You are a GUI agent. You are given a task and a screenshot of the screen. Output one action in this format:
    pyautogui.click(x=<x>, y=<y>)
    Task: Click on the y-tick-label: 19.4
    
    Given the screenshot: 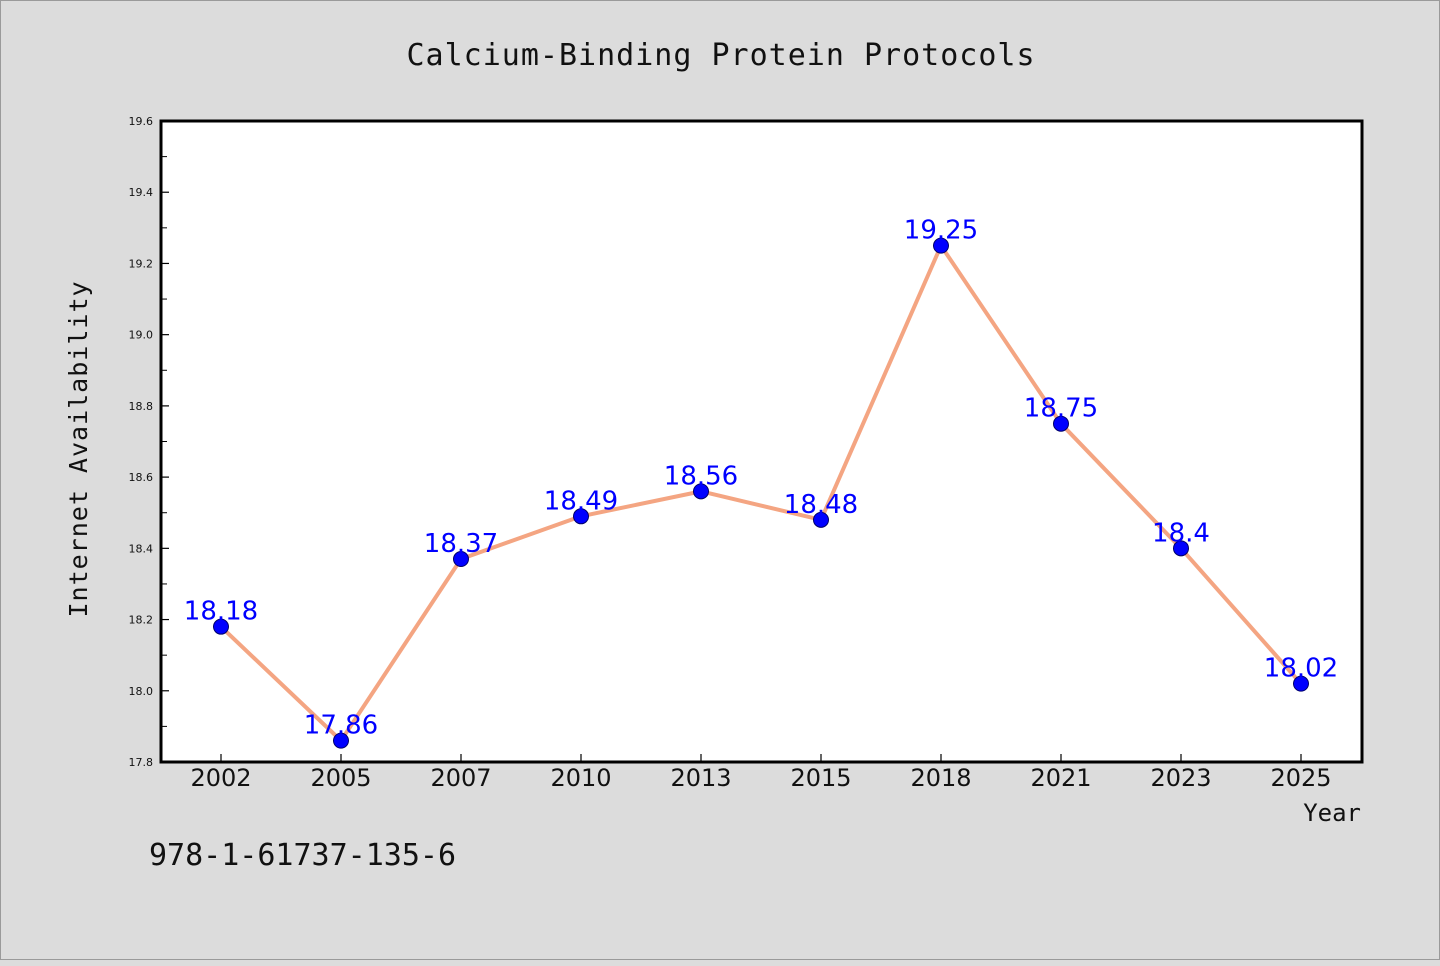 What is the action you would take?
    pyautogui.click(x=141, y=192)
    